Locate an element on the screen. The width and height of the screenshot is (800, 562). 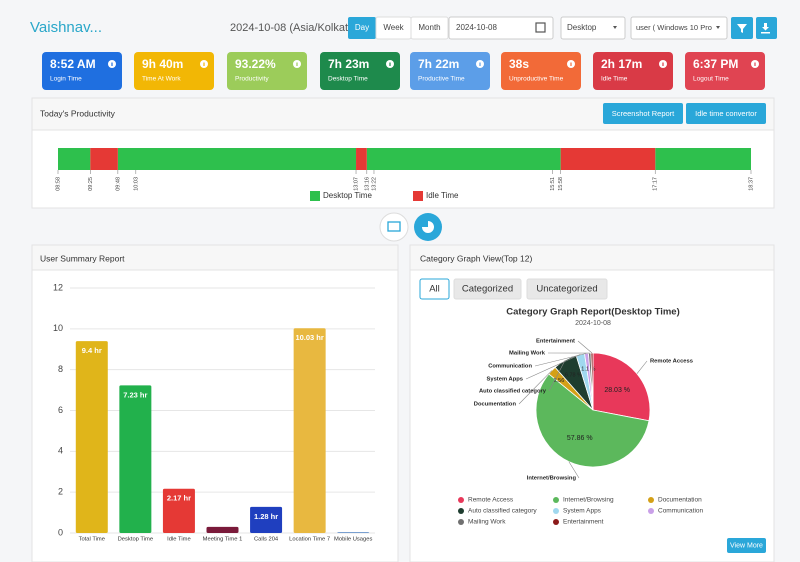
stat-label: Unproductive Time is located at coordinates (536, 79).